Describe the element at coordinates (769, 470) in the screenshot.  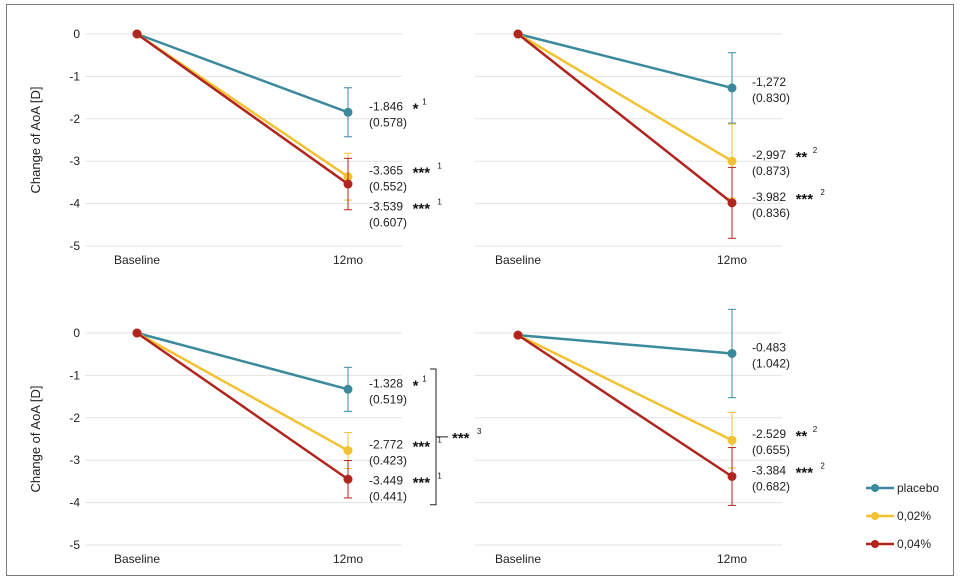
I see `data-label: -3.384` at that location.